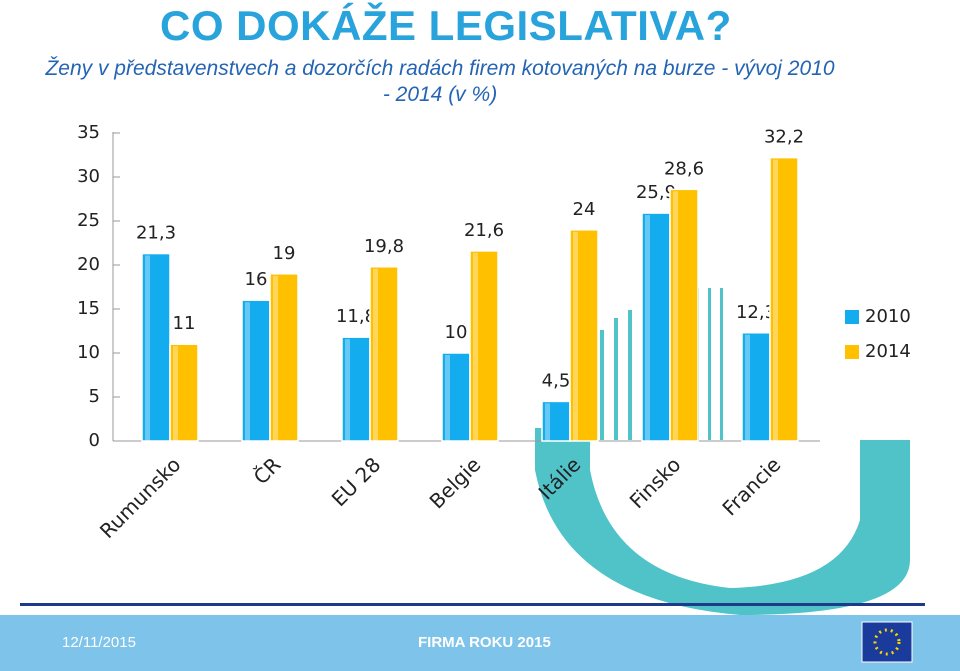  I want to click on y-tick-label: 0, so click(94, 440).